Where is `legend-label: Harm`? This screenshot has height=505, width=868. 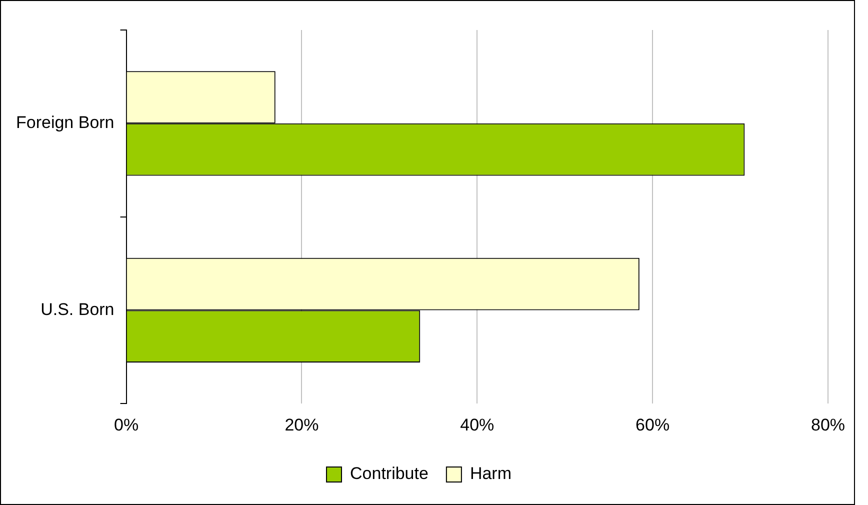
legend-label: Harm is located at coordinates (491, 474).